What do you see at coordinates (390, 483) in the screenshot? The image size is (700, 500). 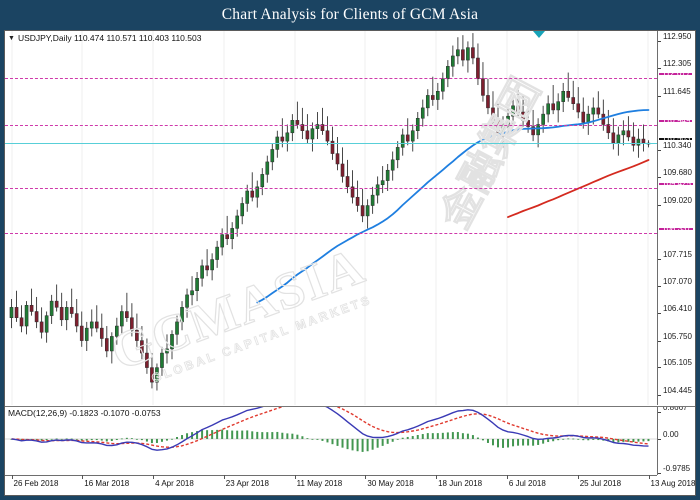 I see `date-tick-label: 30 May 2018` at bounding box center [390, 483].